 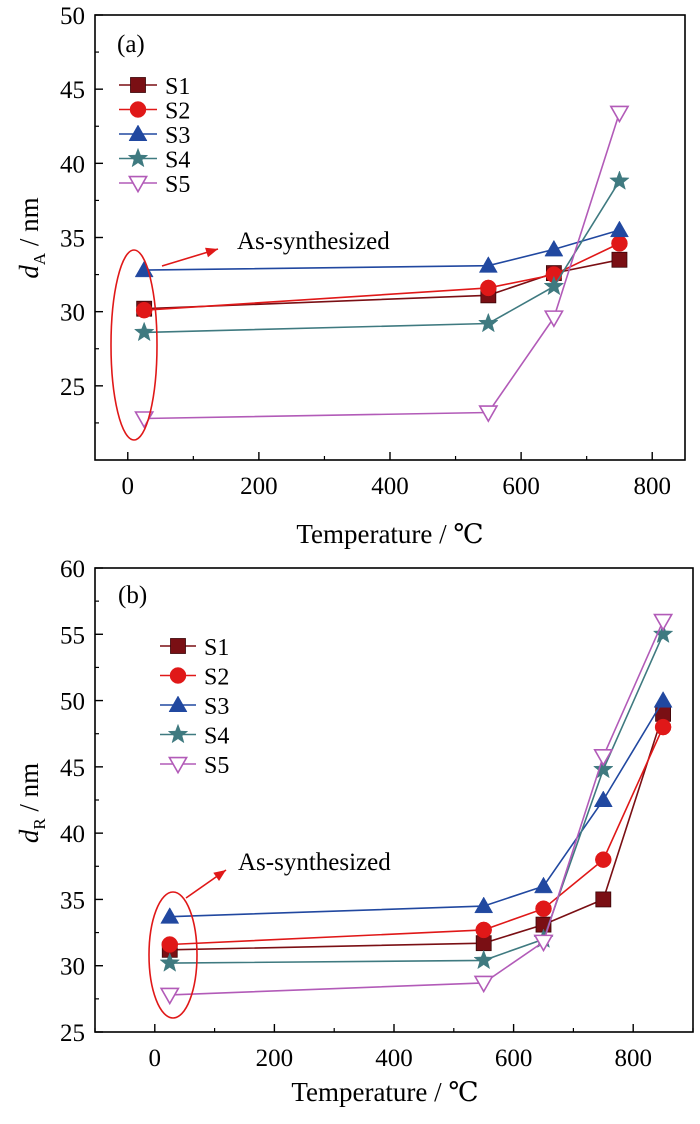 I want to click on panel-label-a: (a), so click(x=131, y=44).